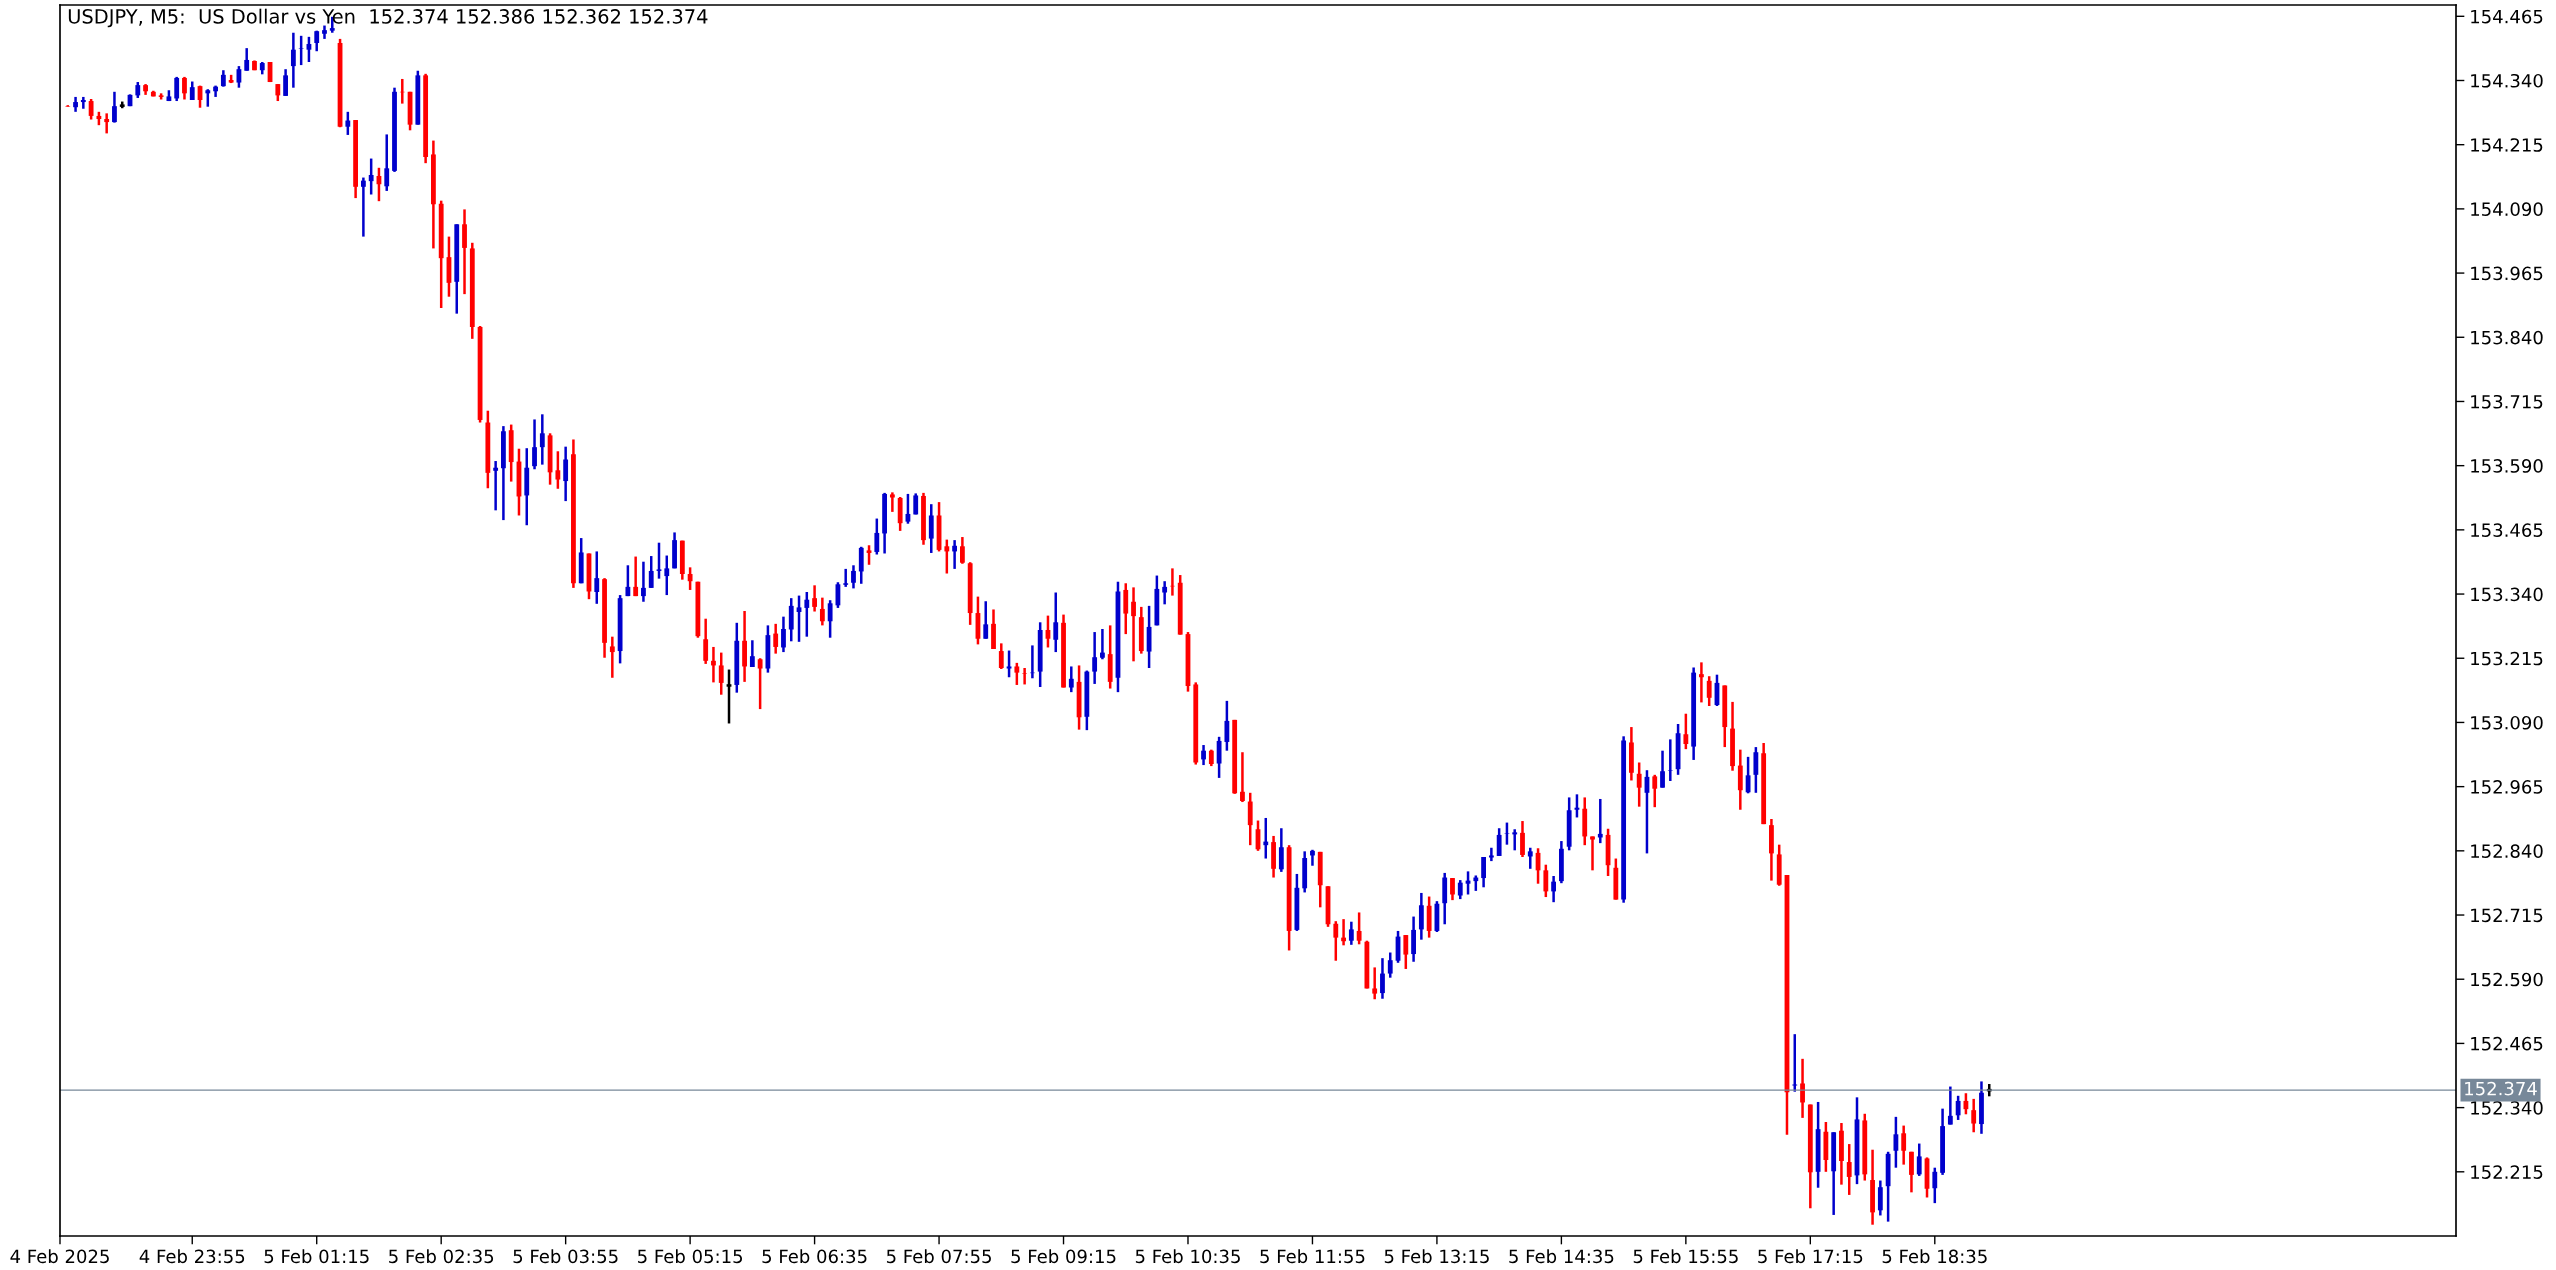 The height and width of the screenshot is (1270, 2556). I want to click on y-tick-label: 152.215, so click(2507, 1172).